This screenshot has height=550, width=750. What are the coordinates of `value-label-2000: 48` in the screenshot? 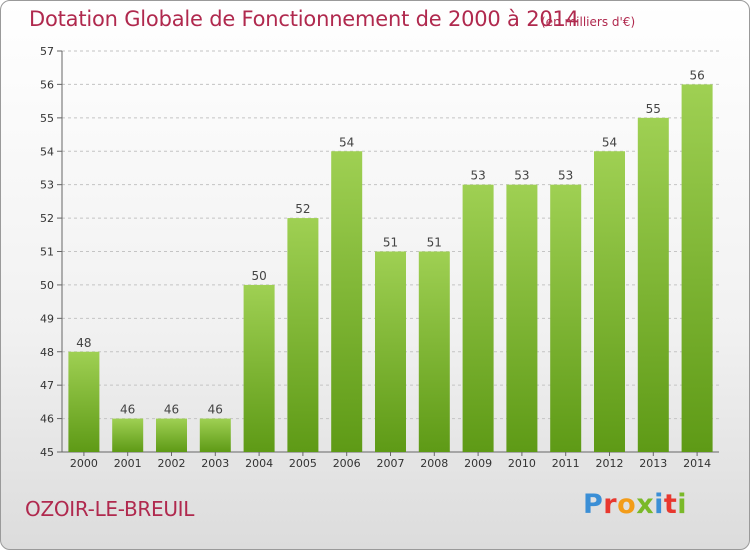 It's located at (83, 343).